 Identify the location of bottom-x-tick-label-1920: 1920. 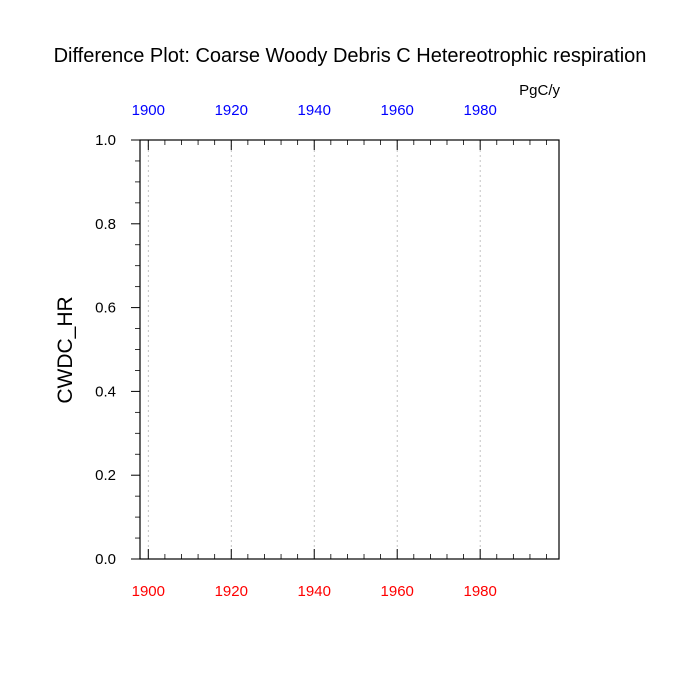
(231, 591).